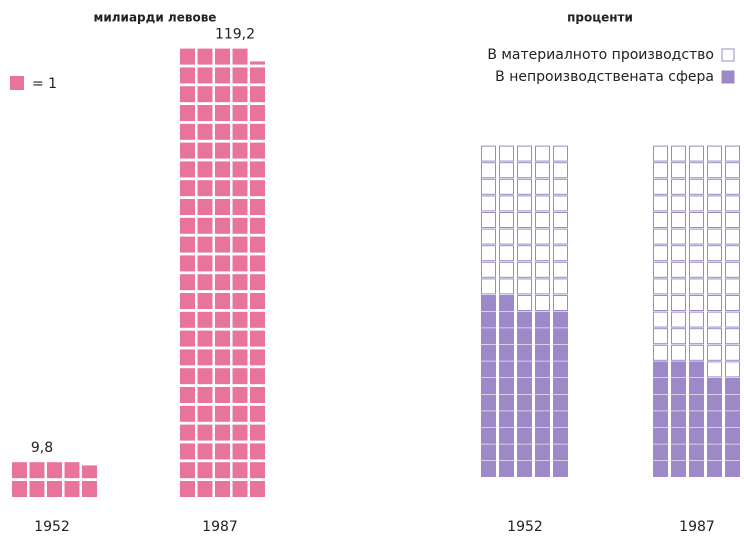  What do you see at coordinates (42, 448) in the screenshot?
I see `value-label: 9,8` at bounding box center [42, 448].